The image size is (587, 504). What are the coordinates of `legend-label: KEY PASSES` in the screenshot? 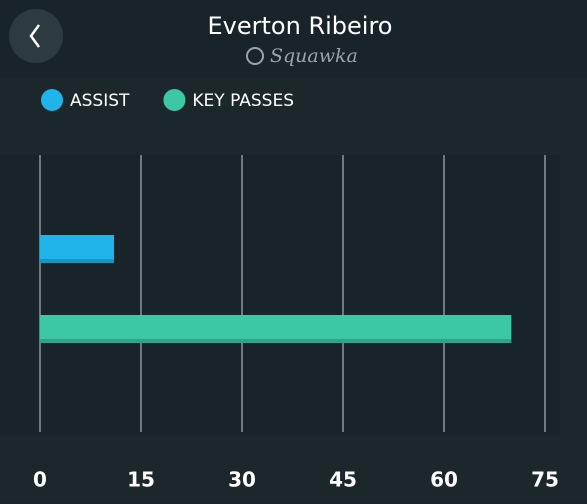 It's located at (243, 101).